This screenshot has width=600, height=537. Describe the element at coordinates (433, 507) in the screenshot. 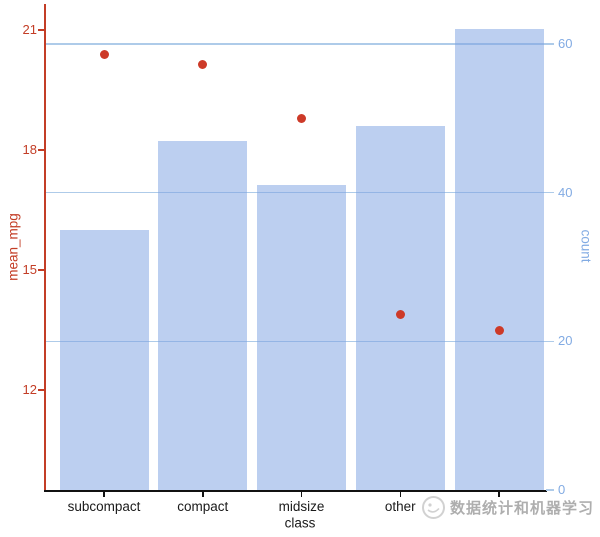

I see `watermark-logo-icon` at that location.